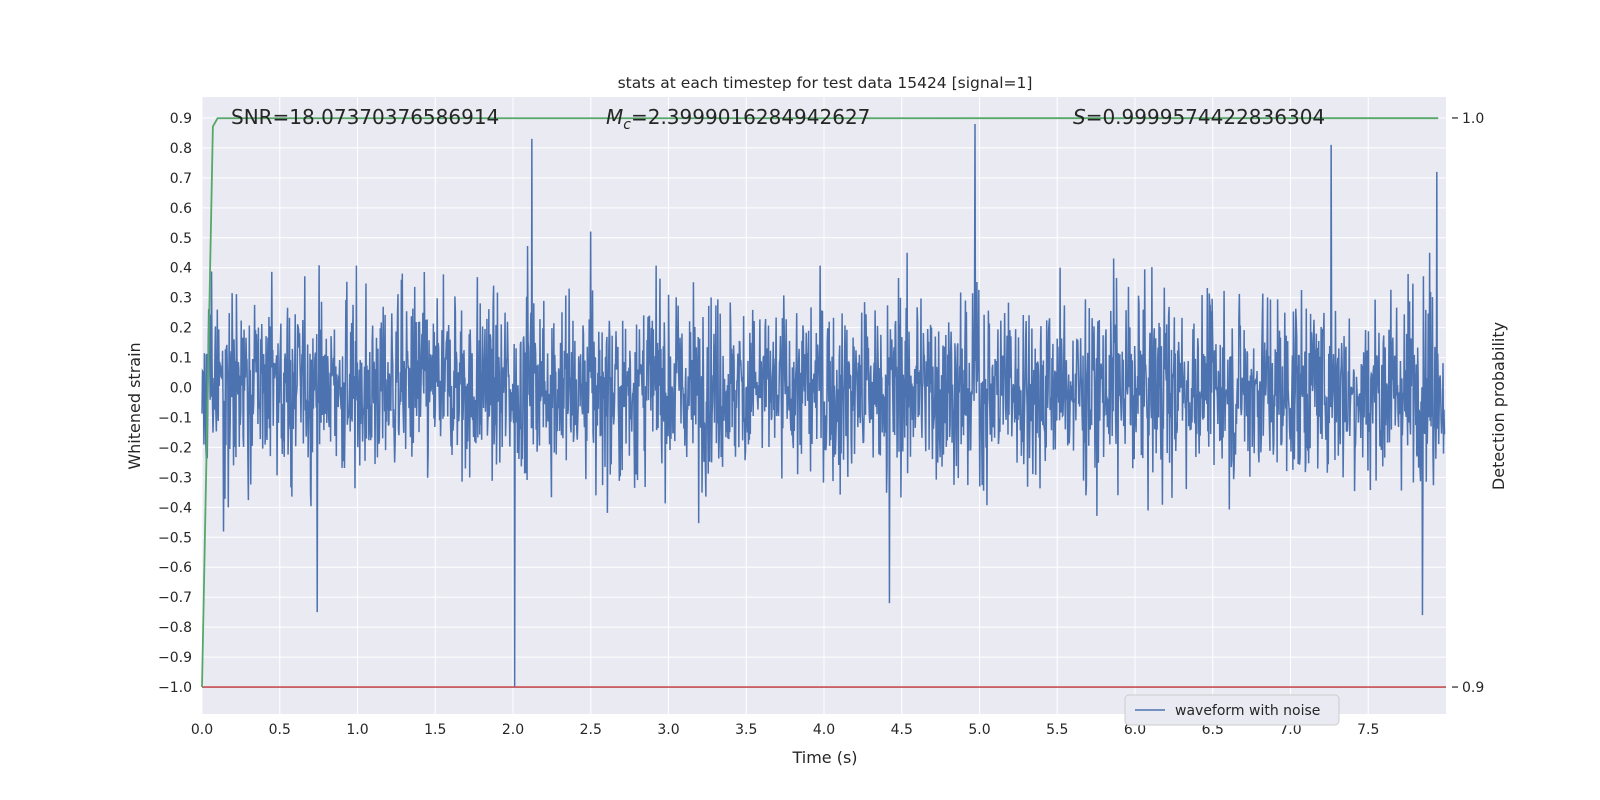 This screenshot has width=1600, height=800. What do you see at coordinates (1213, 730) in the screenshot?
I see `x-tick-label: 6.5` at bounding box center [1213, 730].